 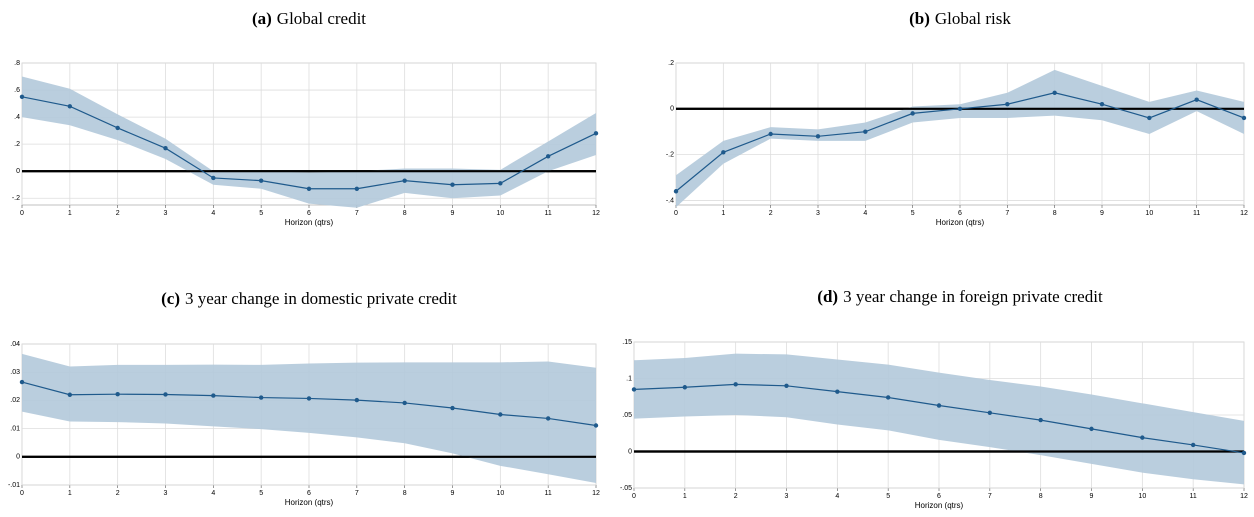 What do you see at coordinates (15, 428) in the screenshot?
I see `y-tick-label: .01` at bounding box center [15, 428].